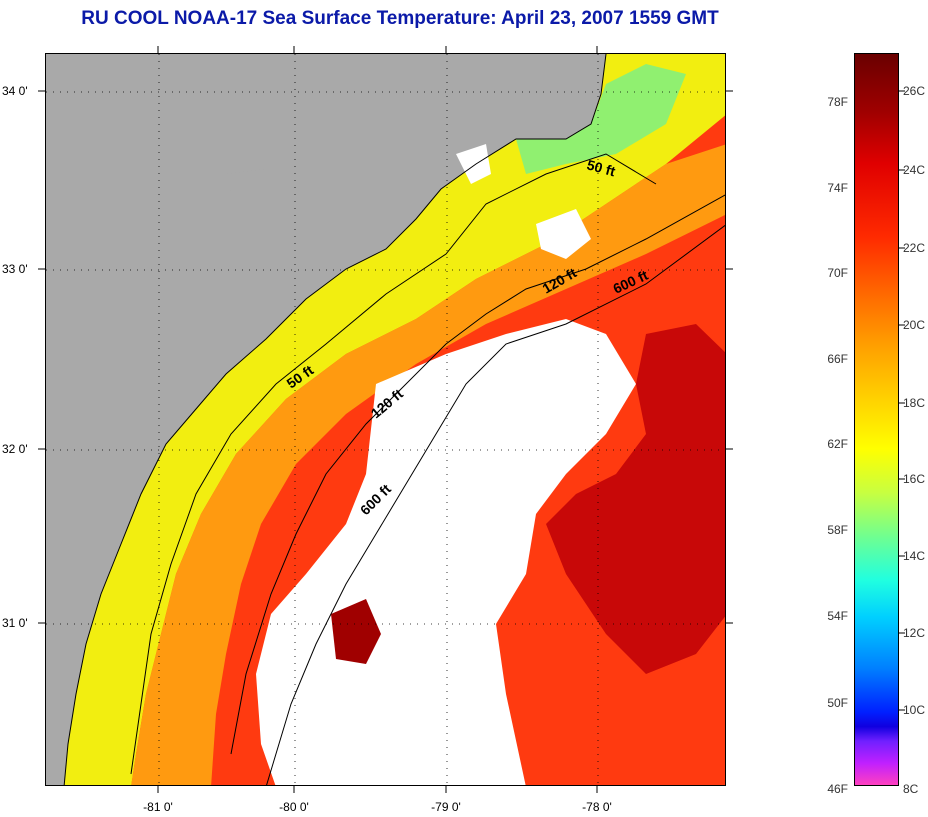 The image size is (928, 817). Describe the element at coordinates (248, 180) in the screenshot. I see `land-area` at that location.